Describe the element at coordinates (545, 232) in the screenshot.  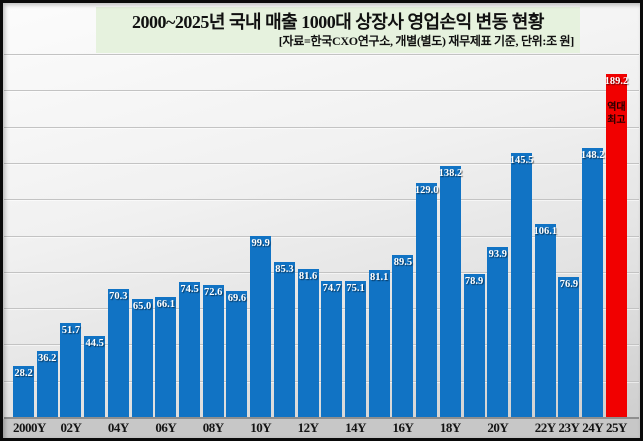
I see `bar-value-label: 106.1` at that location.